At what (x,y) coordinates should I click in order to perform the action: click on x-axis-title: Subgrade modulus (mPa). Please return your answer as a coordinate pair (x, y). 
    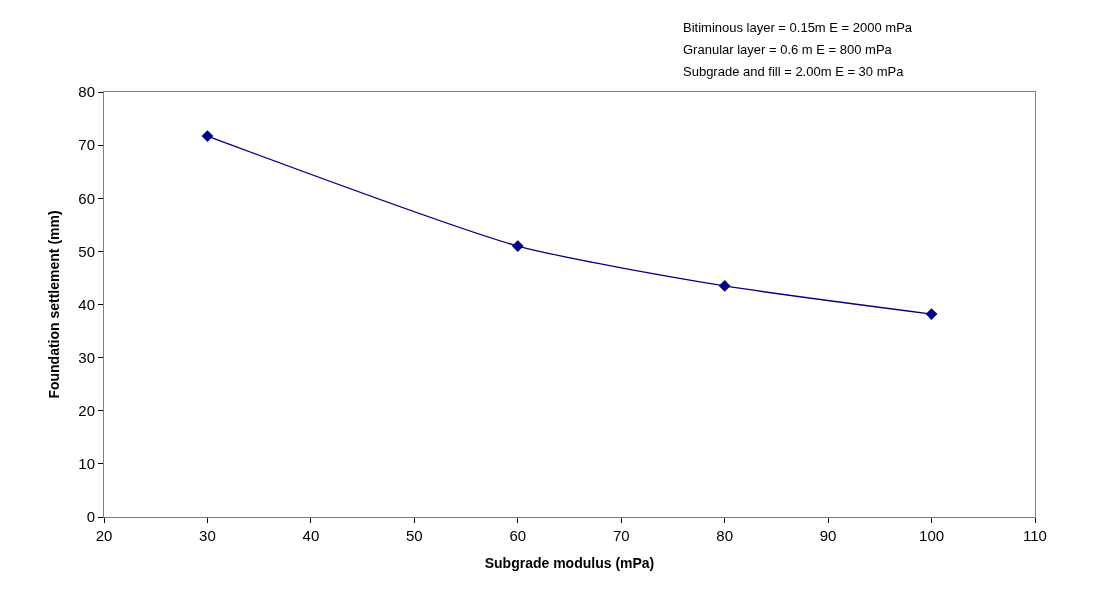
    Looking at the image, I should click on (569, 563).